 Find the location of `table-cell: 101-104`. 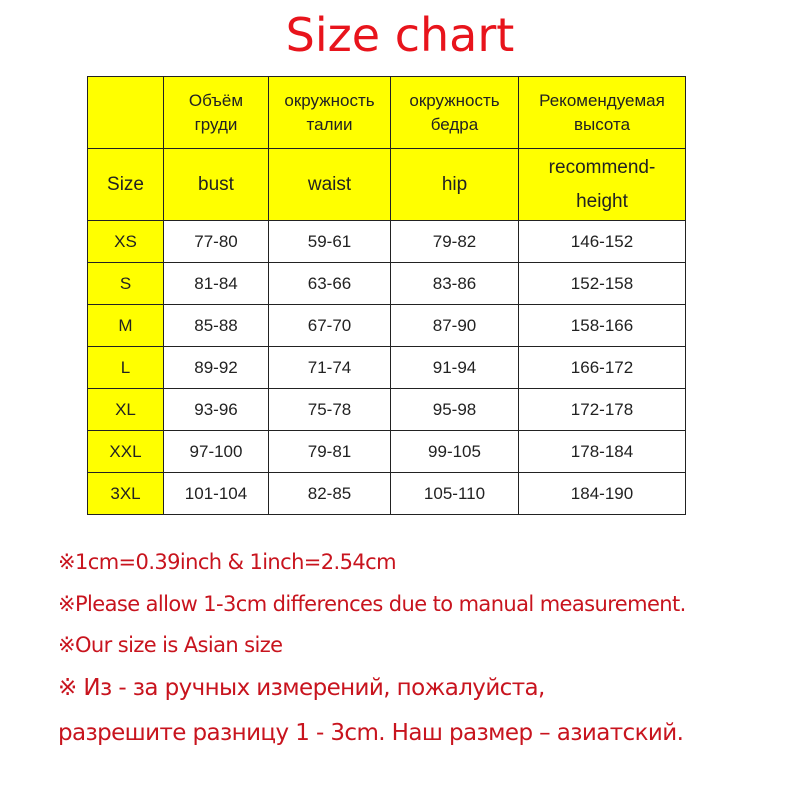

table-cell: 101-104 is located at coordinates (216, 493).